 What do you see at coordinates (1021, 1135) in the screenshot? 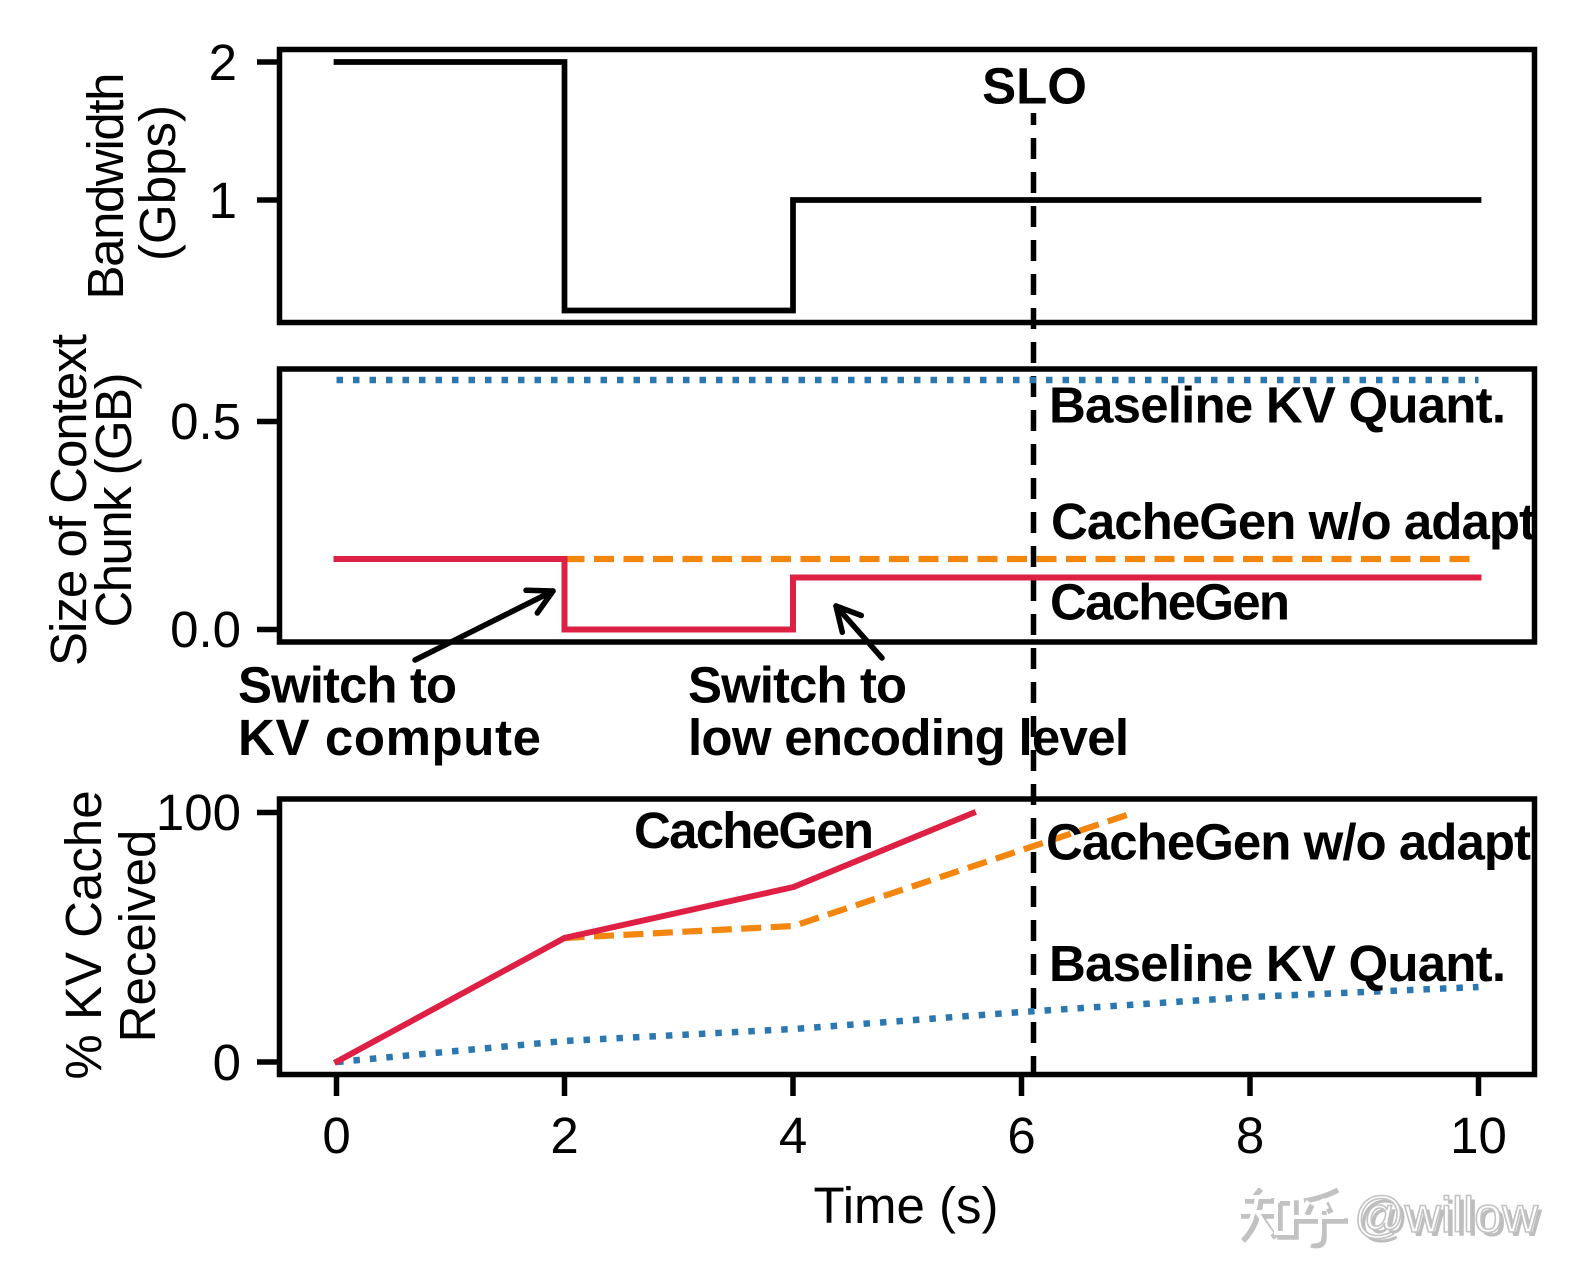
I see `svg-text: 6` at bounding box center [1021, 1135].